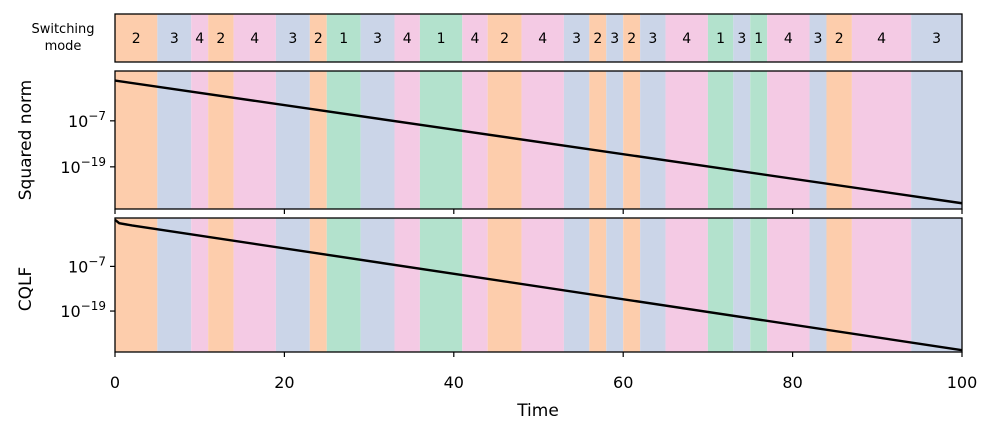  What do you see at coordinates (63, 46) in the screenshot?
I see `mode-title-line2: mode` at bounding box center [63, 46].